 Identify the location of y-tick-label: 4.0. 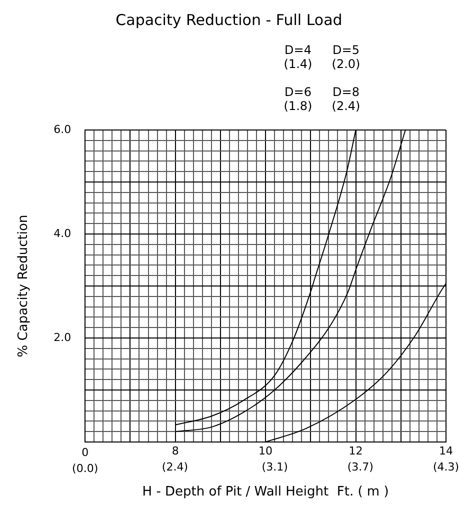
(63, 233).